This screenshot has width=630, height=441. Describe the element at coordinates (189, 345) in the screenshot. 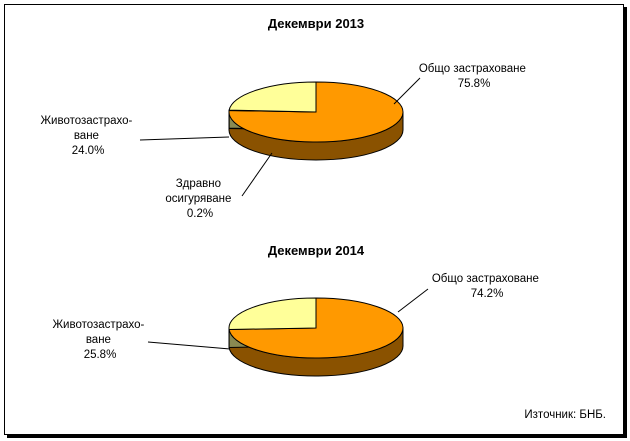

I see `leader-line-life-2014` at that location.